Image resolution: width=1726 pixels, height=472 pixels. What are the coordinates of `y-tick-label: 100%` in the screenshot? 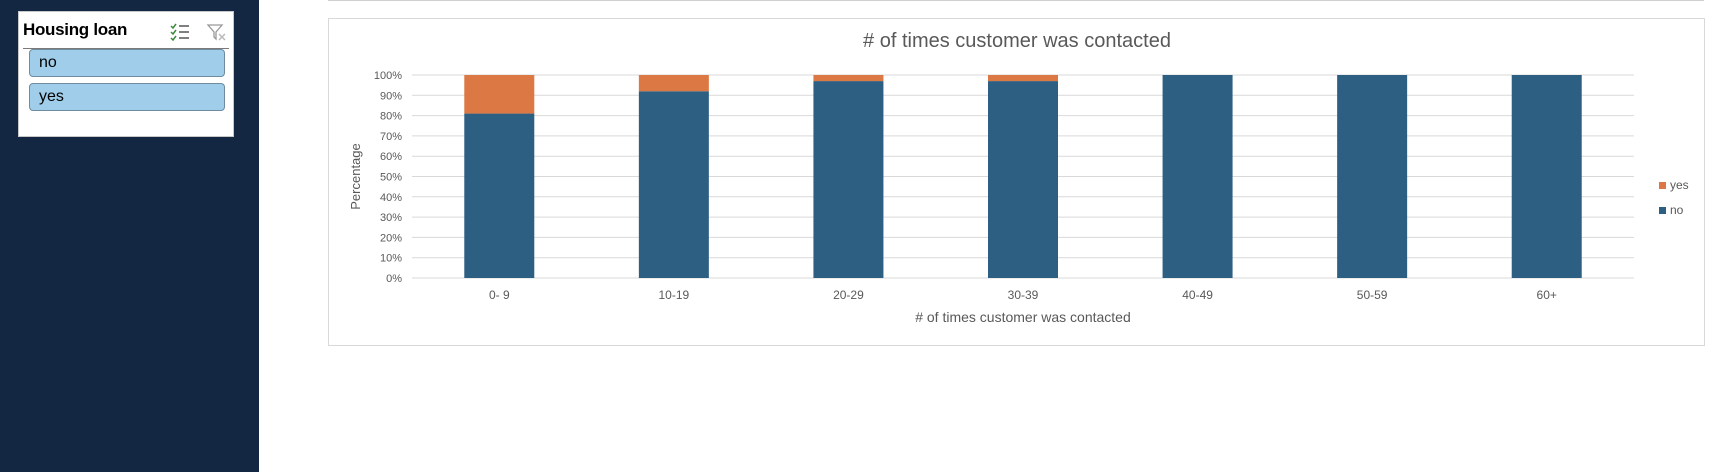 It's located at (388, 76).